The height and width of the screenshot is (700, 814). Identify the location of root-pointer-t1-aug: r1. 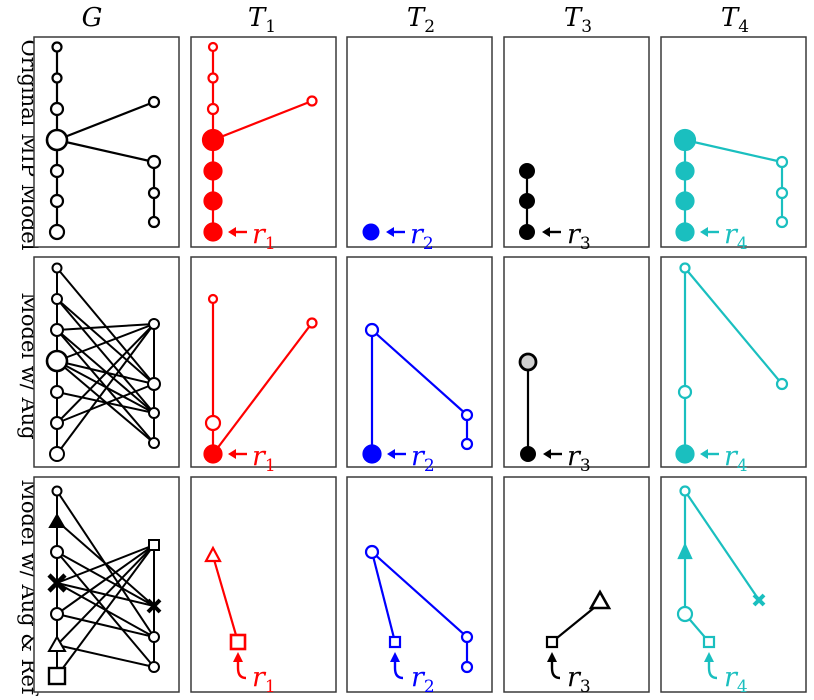
(252, 458).